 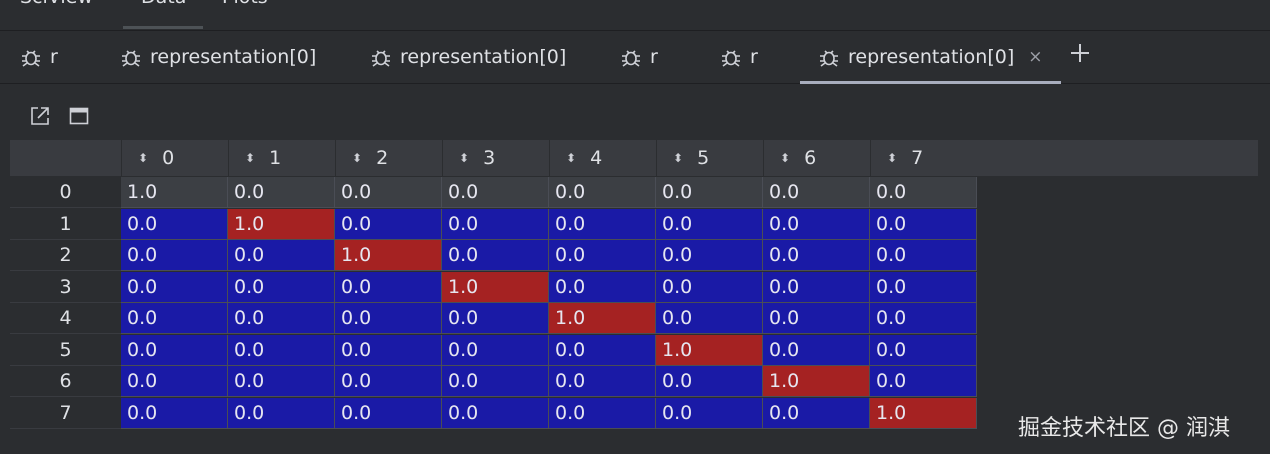 What do you see at coordinates (168, 158) in the screenshot?
I see `column-header-label: 0` at bounding box center [168, 158].